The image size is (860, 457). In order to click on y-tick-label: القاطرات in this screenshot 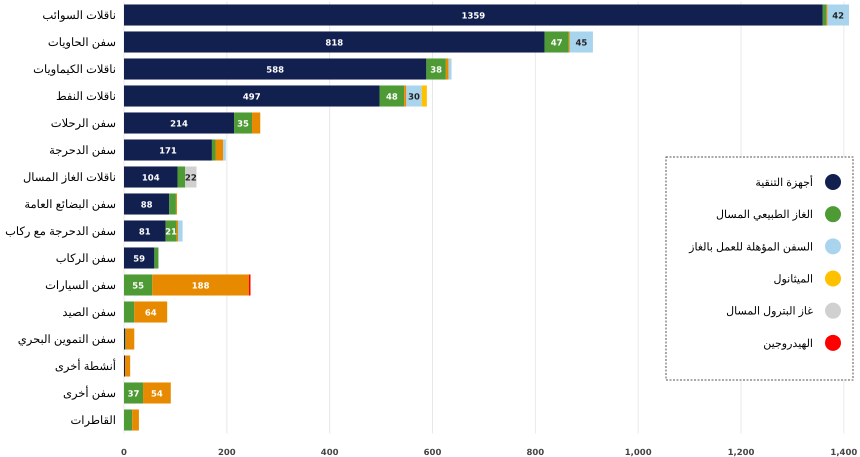, I will do `click(93, 421)`.